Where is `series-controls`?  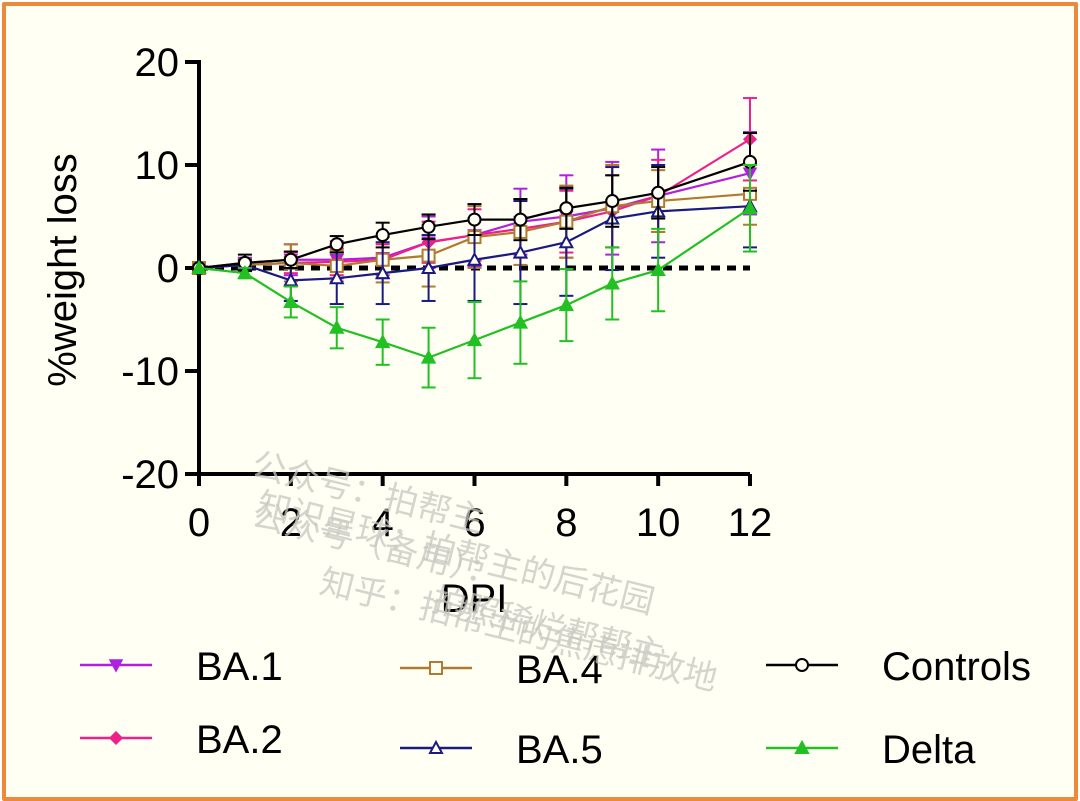
series-controls is located at coordinates (474, 203).